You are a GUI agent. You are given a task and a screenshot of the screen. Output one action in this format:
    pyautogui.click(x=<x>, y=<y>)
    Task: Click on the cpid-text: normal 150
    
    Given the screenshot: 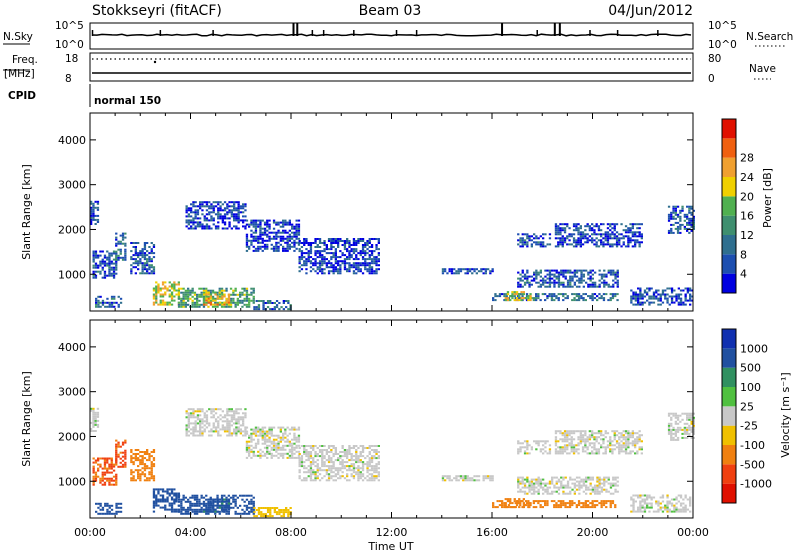 What is the action you would take?
    pyautogui.click(x=127, y=101)
    